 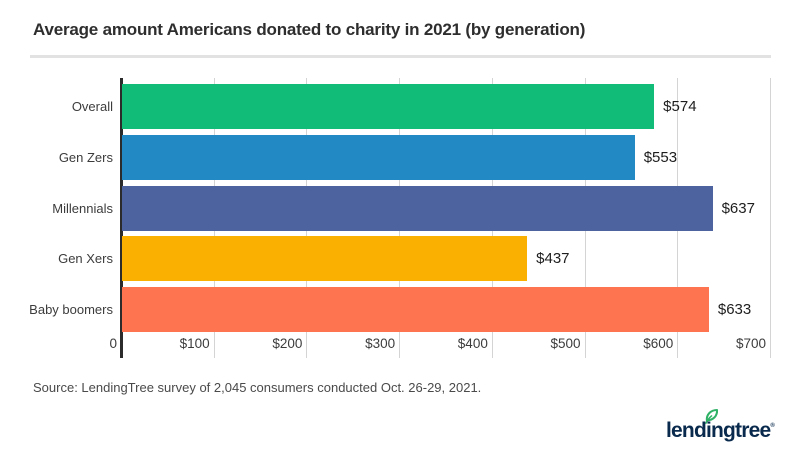 What do you see at coordinates (660, 157) in the screenshot?
I see `value-label-gen-zers: $553` at bounding box center [660, 157].